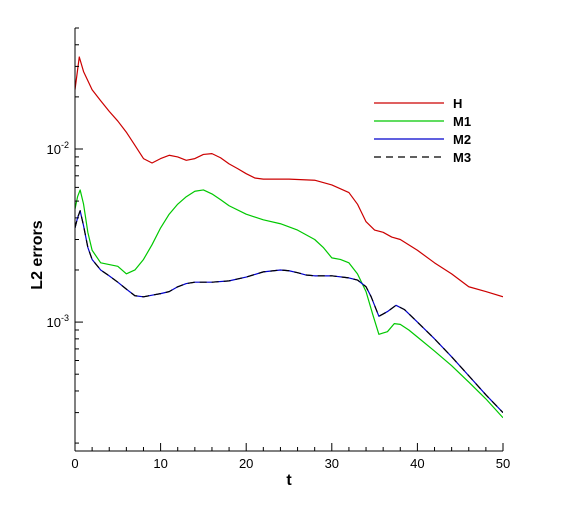 This screenshot has width=572, height=509. I want to click on x-axis-title: t, so click(289, 480).